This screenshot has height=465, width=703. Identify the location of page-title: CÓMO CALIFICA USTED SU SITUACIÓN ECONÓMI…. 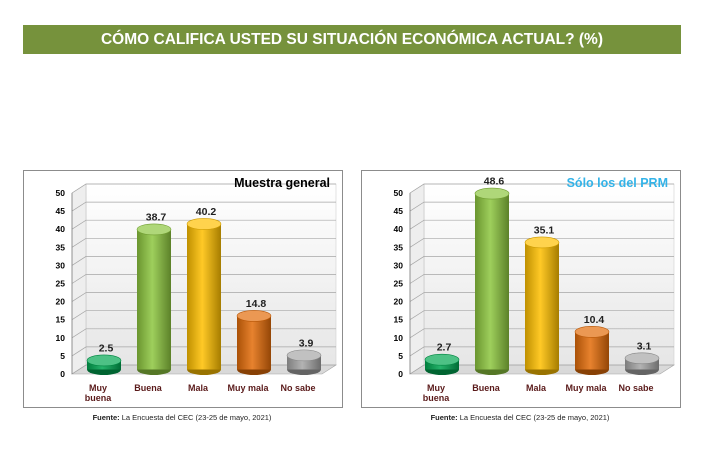
(352, 39).